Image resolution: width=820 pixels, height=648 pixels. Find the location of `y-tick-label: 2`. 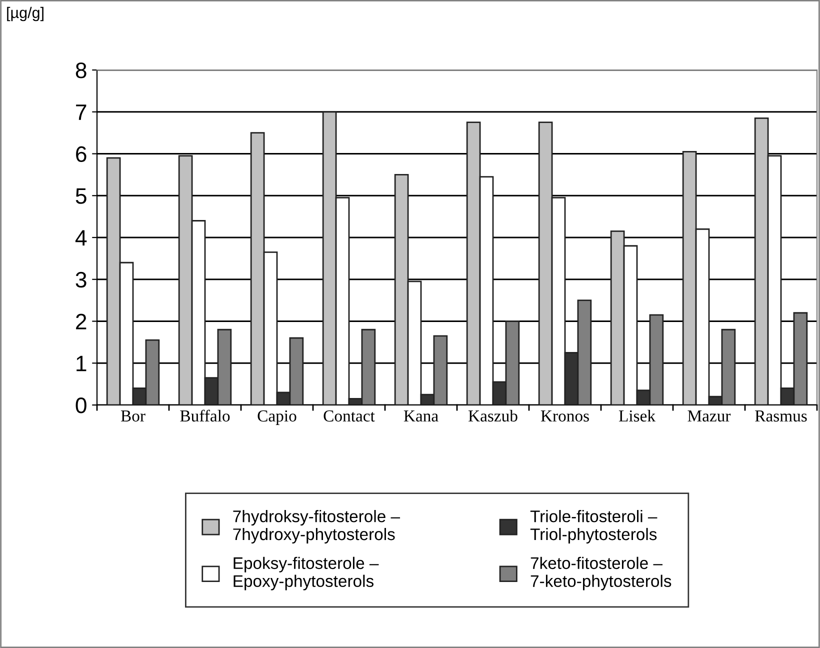

y-tick-label: 2 is located at coordinates (81, 322).